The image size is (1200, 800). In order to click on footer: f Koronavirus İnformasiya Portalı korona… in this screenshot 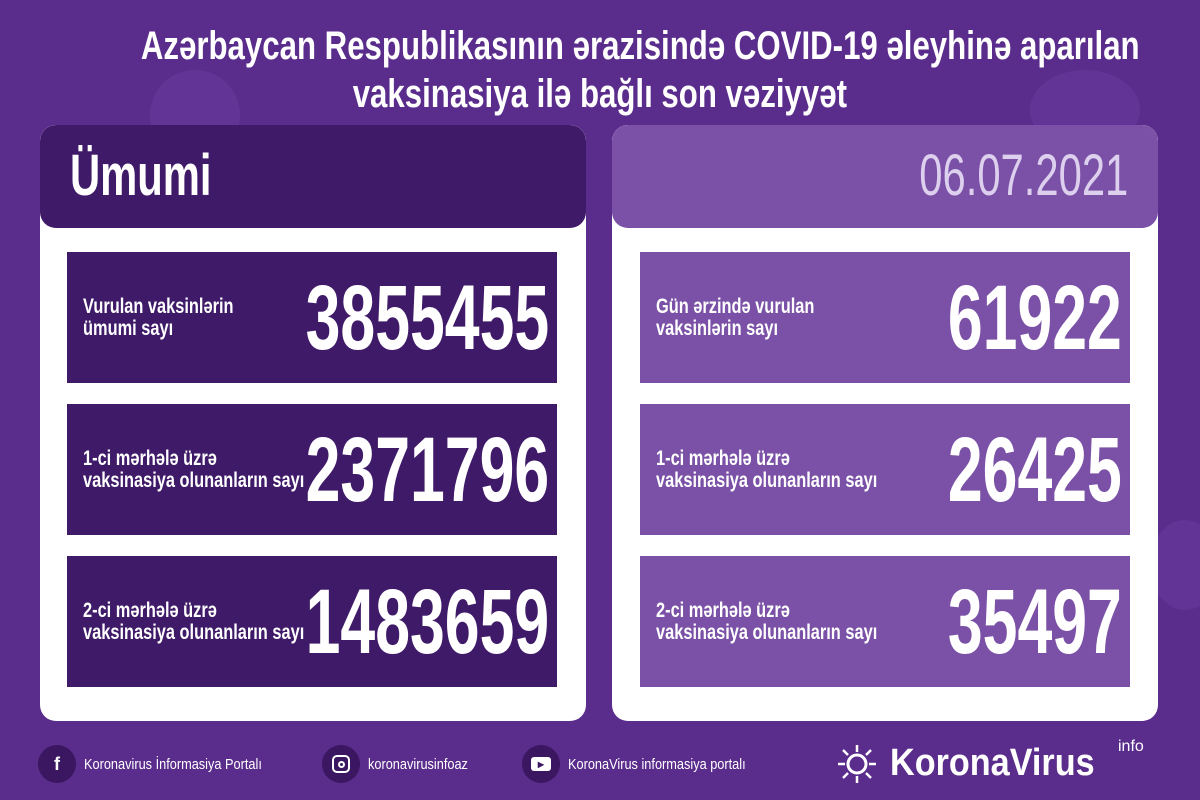, I will do `click(600, 764)`.